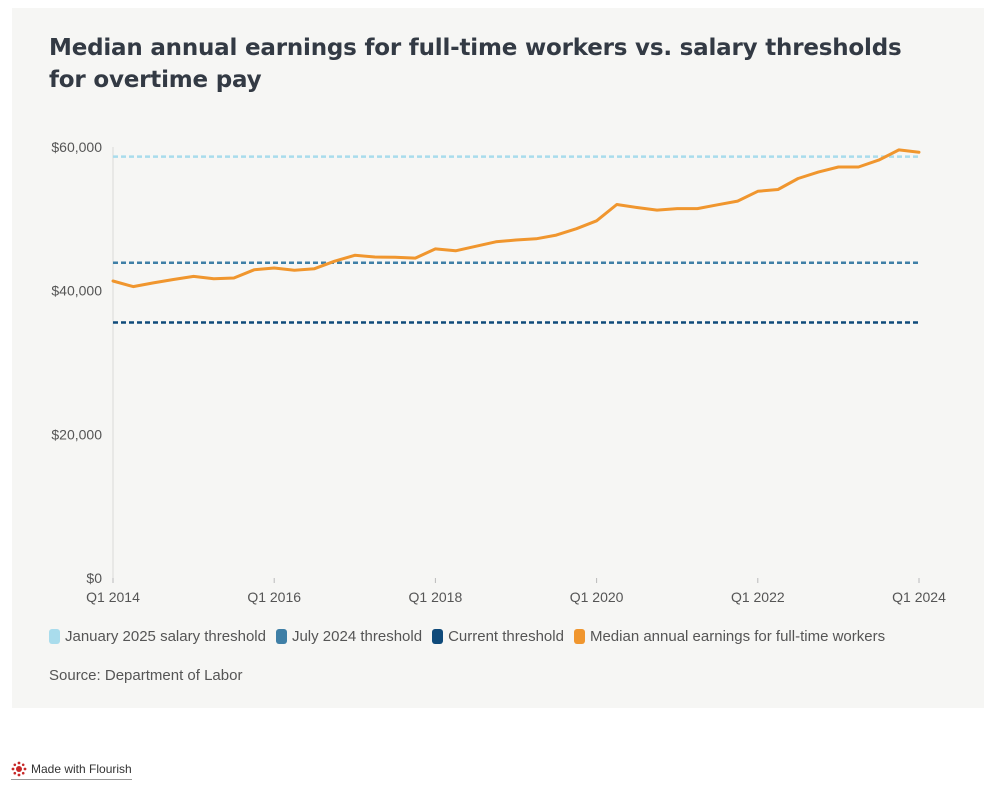 This screenshot has height=786, width=1000. I want to click on x-tick-label: Q1 2016, so click(274, 597).